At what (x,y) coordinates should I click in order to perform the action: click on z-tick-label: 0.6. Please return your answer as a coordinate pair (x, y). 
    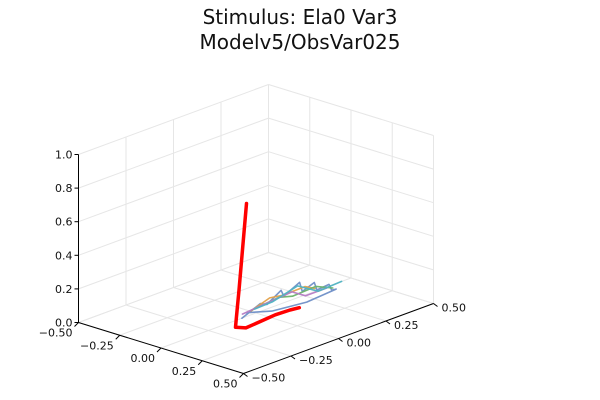
    Looking at the image, I should click on (64, 222).